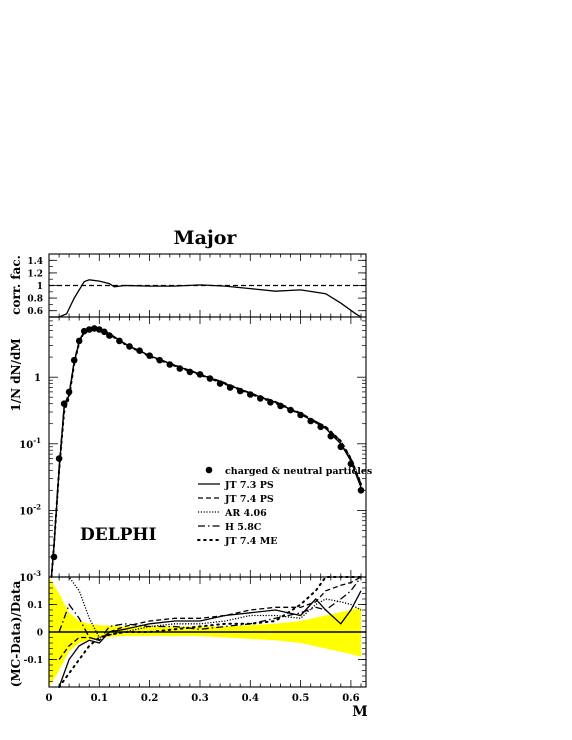 This screenshot has width=572, height=740. I want to click on legend-label: JT 7.4 ME, so click(250, 541).